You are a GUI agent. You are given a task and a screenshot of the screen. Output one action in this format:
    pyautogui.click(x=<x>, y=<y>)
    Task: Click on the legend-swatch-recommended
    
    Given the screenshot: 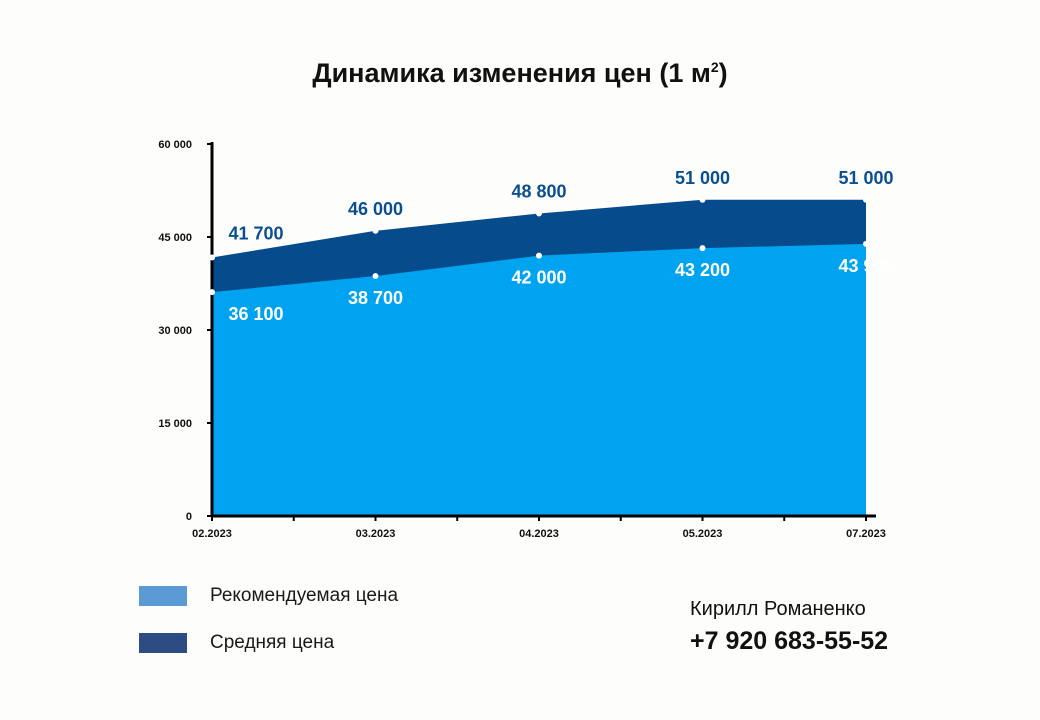 What is the action you would take?
    pyautogui.click(x=163, y=596)
    